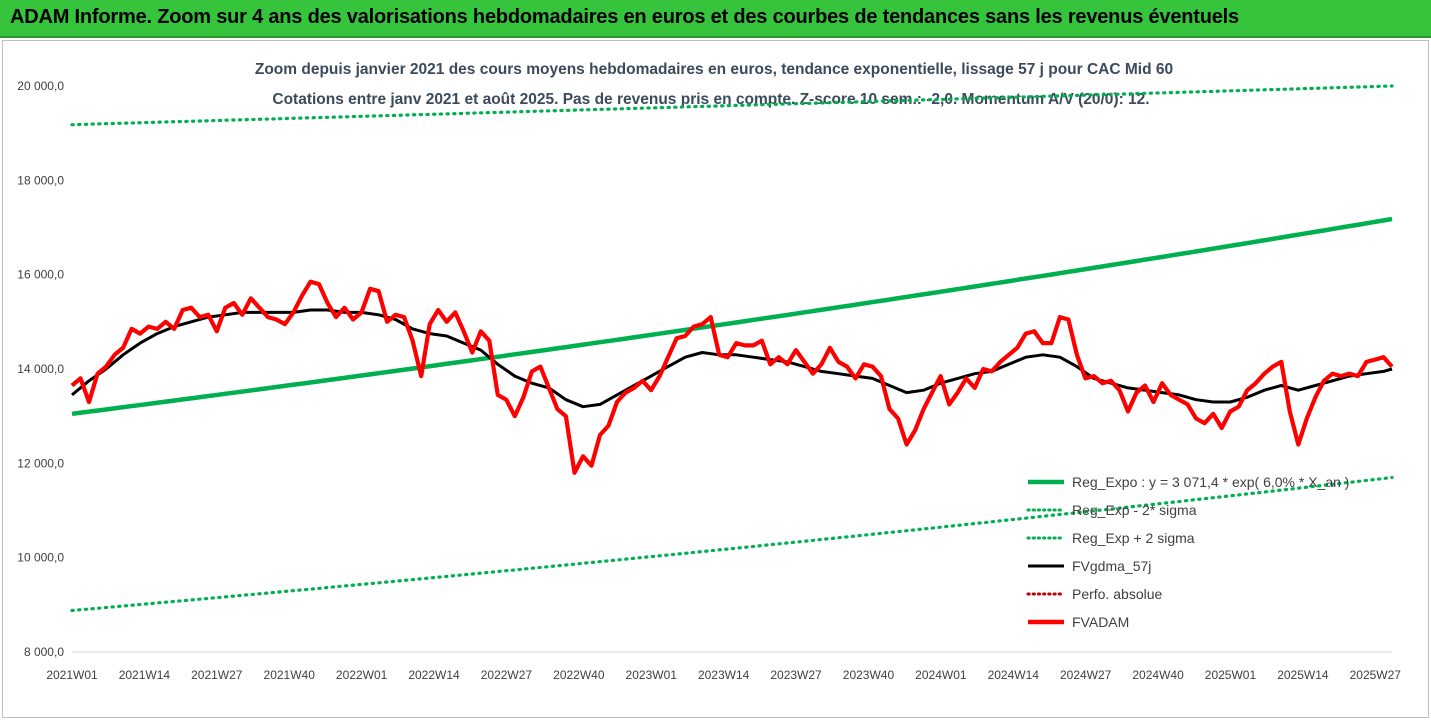 Image resolution: width=1431 pixels, height=720 pixels. Describe the element at coordinates (44, 652) in the screenshot. I see `y-tick-label: 8 000,0` at that location.